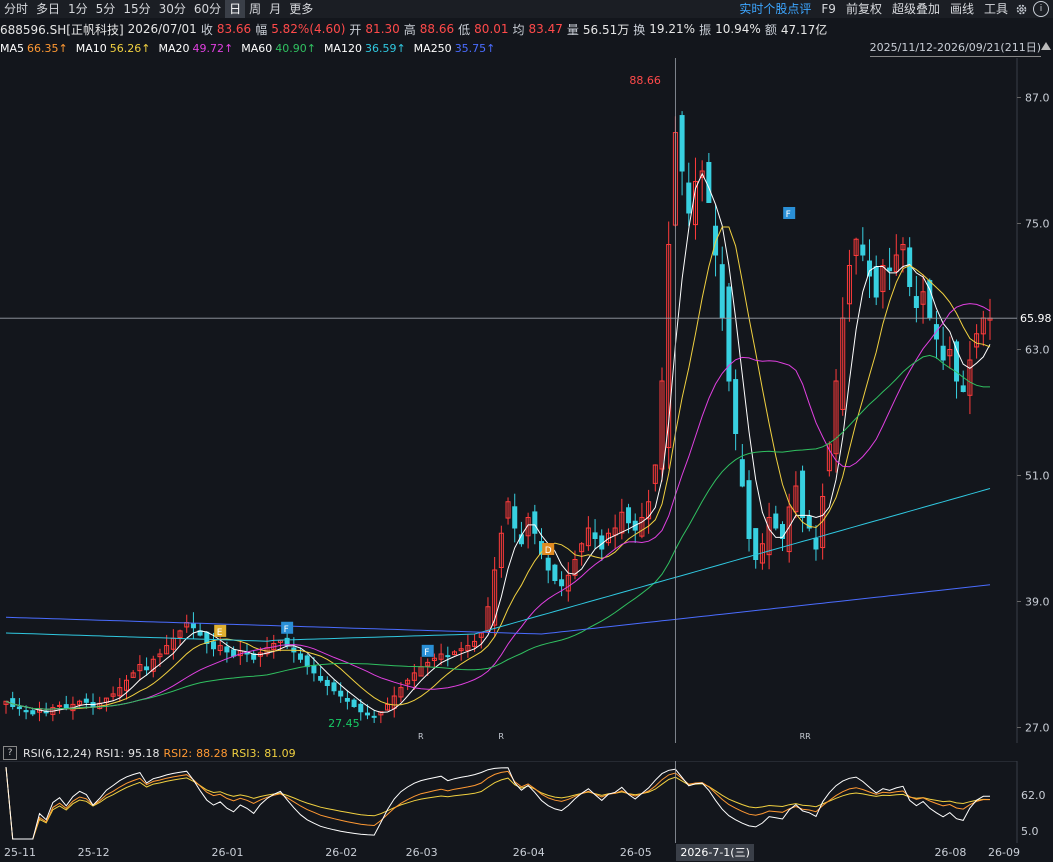 The image size is (1053, 862). Describe the element at coordinates (498, 609) in the screenshot. I see `ma250-line` at that location.